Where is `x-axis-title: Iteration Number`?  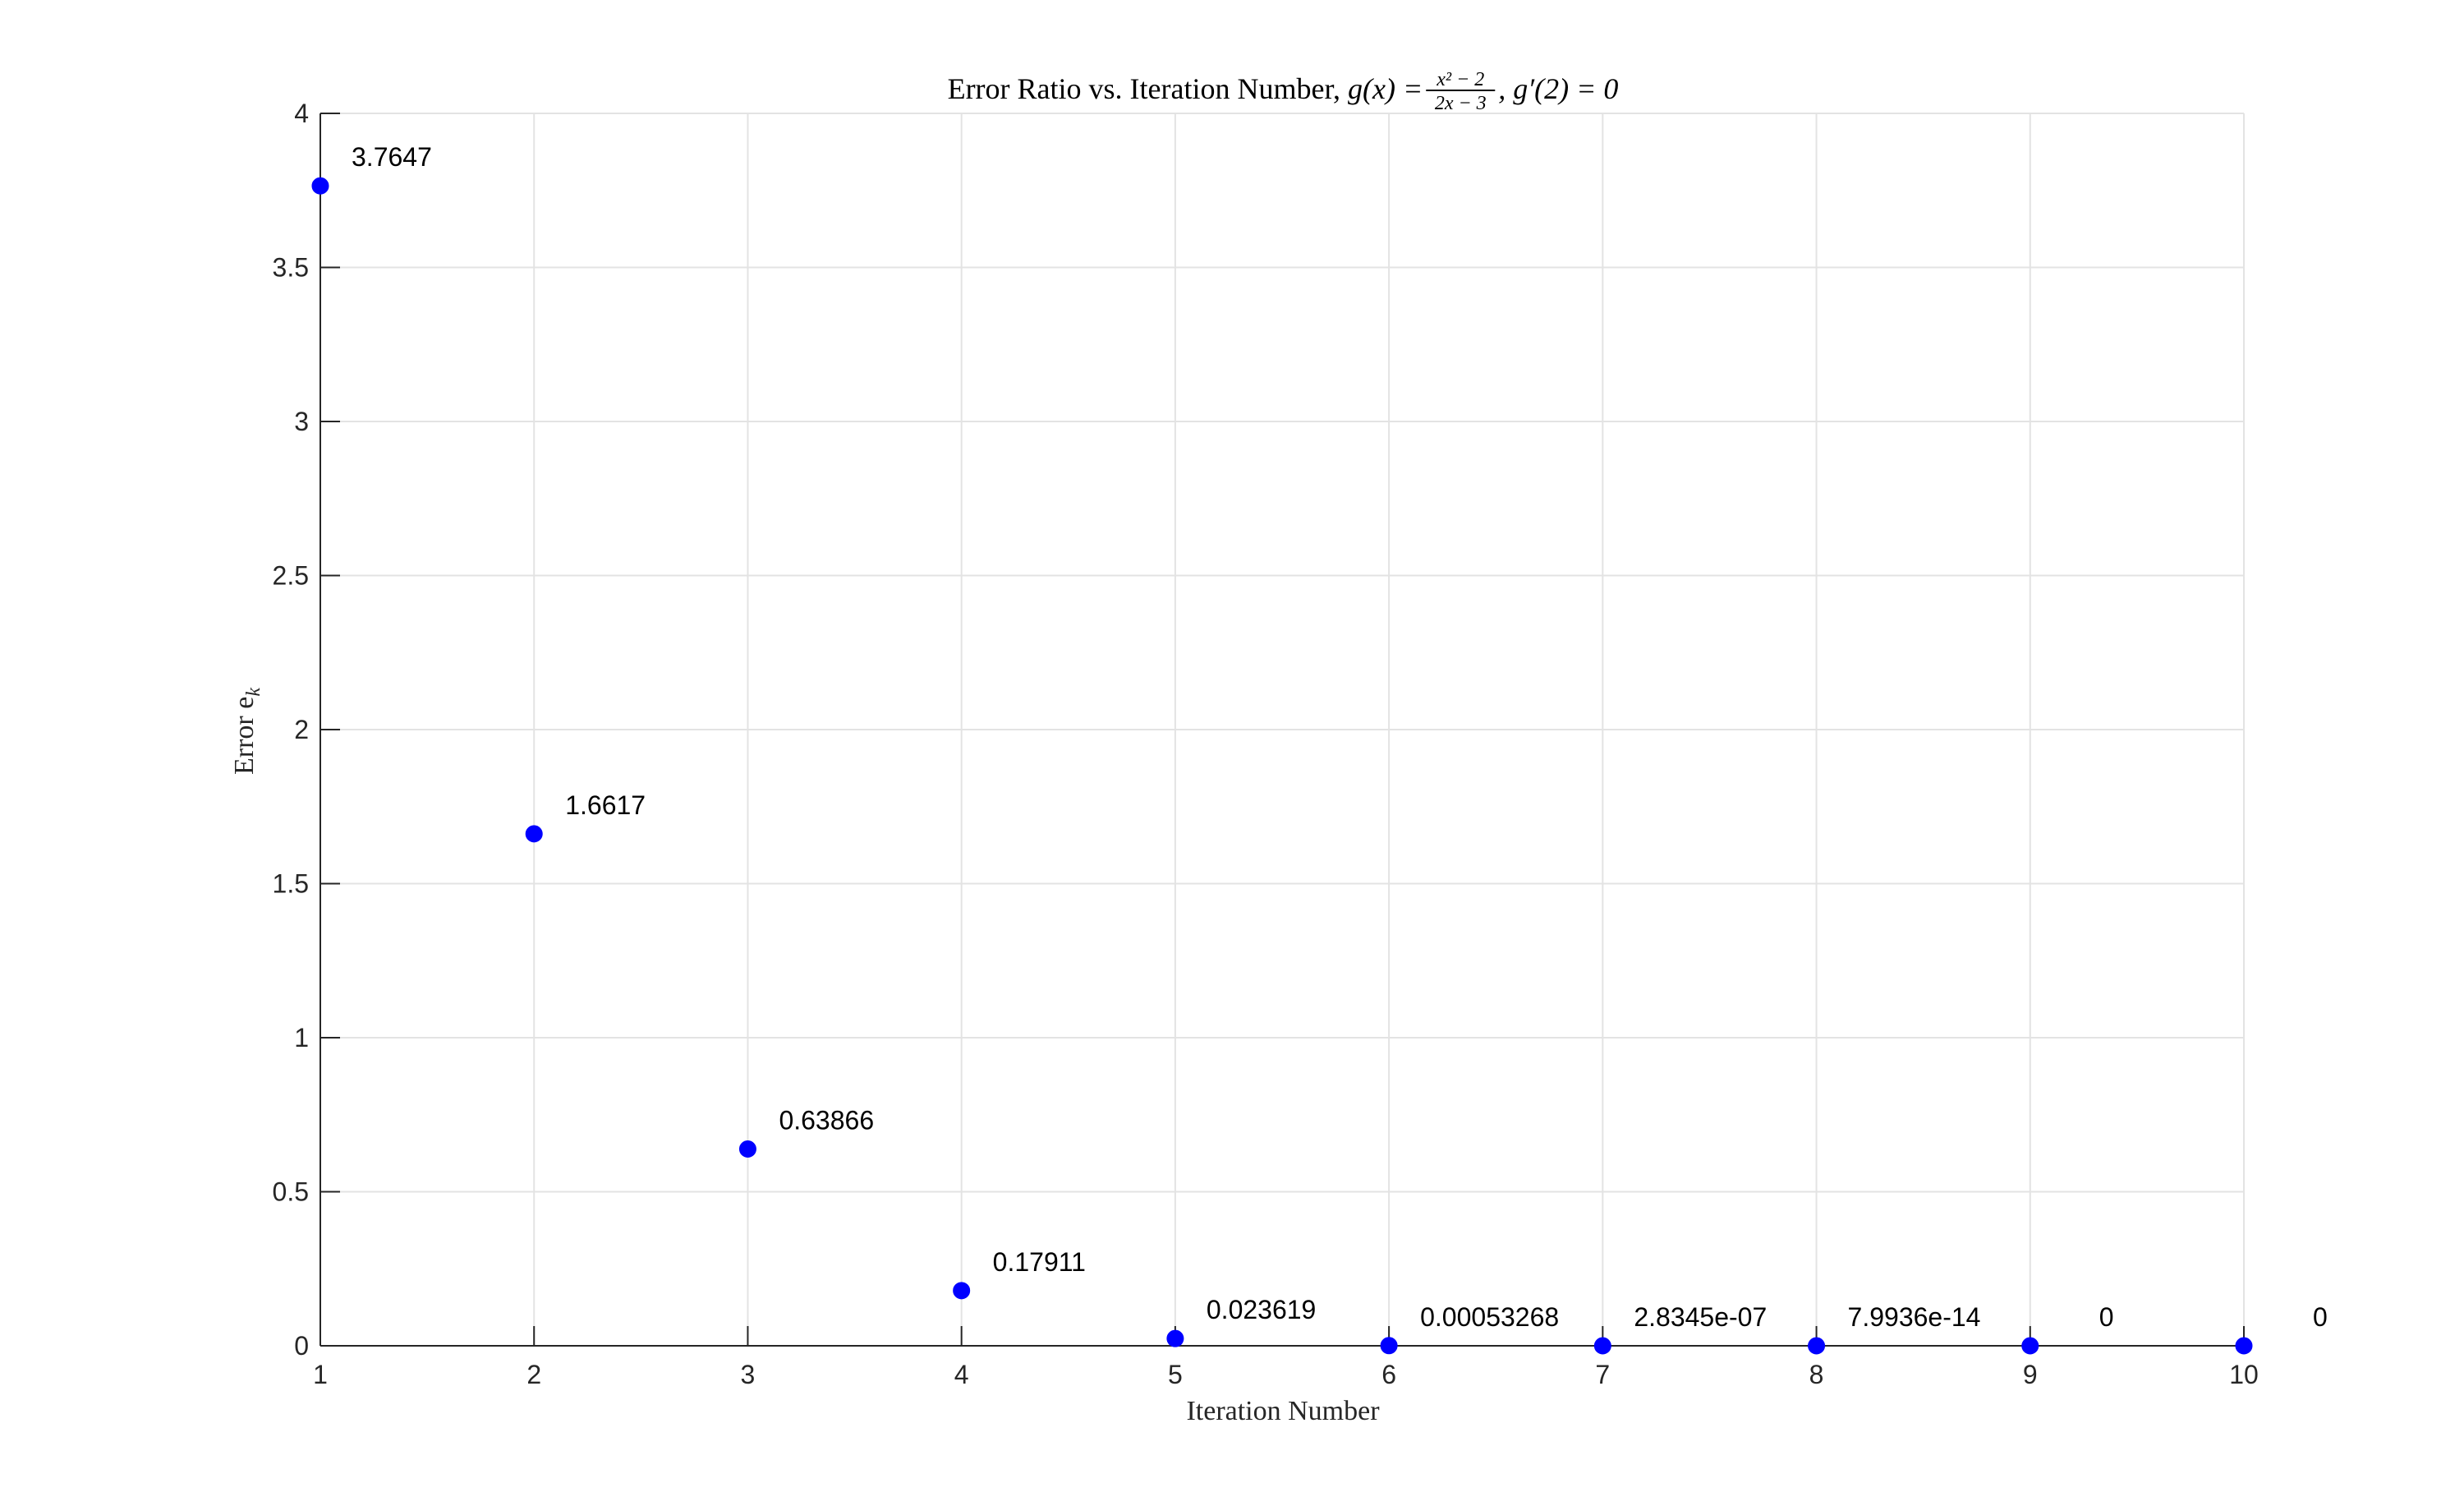 x-axis-title: Iteration Number is located at coordinates (1283, 1411).